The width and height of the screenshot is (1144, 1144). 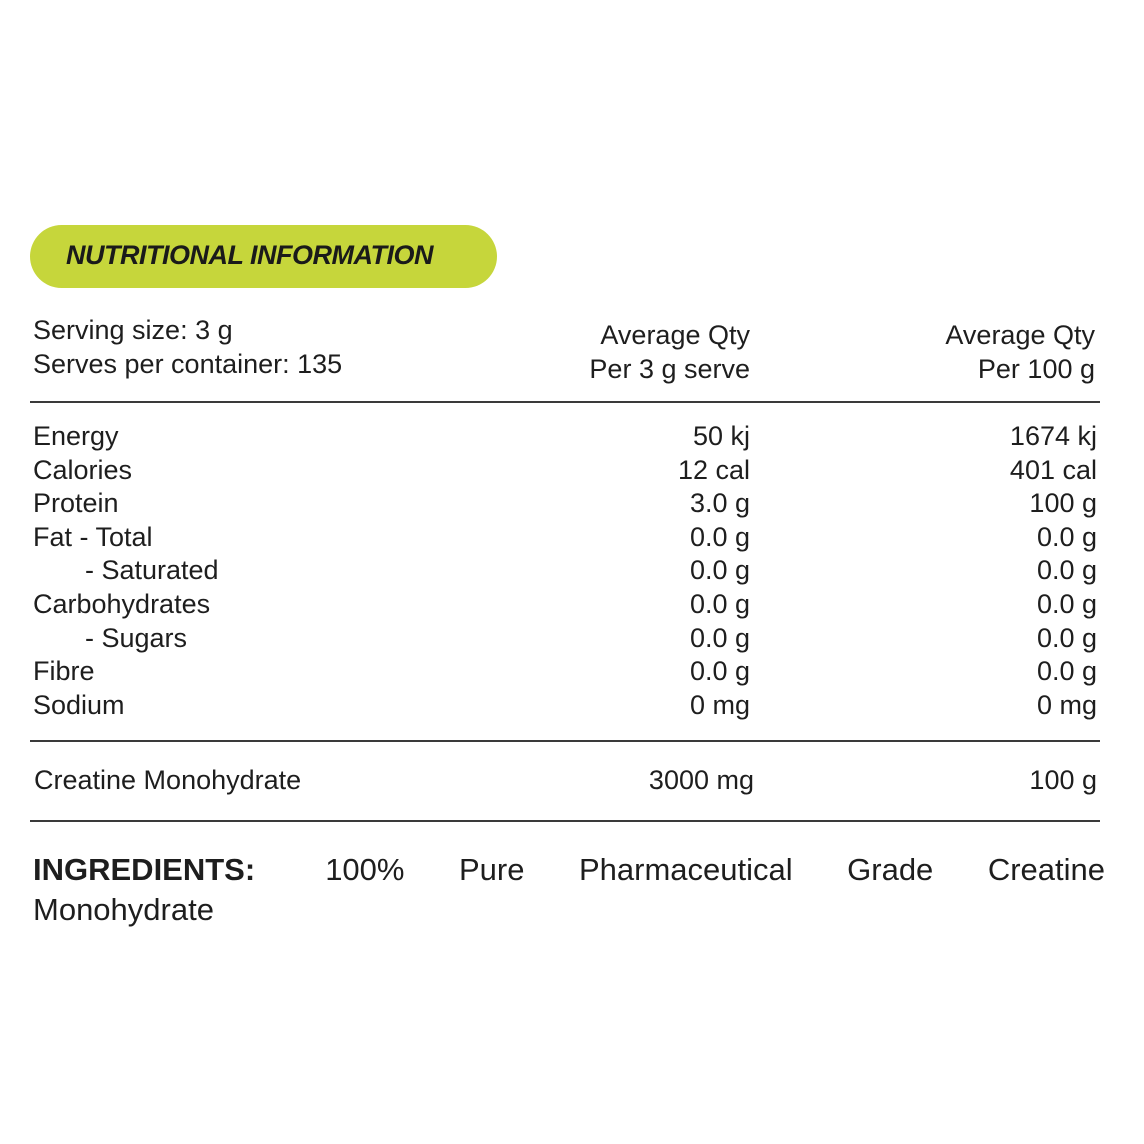 I want to click on nutrient-name: Energy, so click(x=76, y=436).